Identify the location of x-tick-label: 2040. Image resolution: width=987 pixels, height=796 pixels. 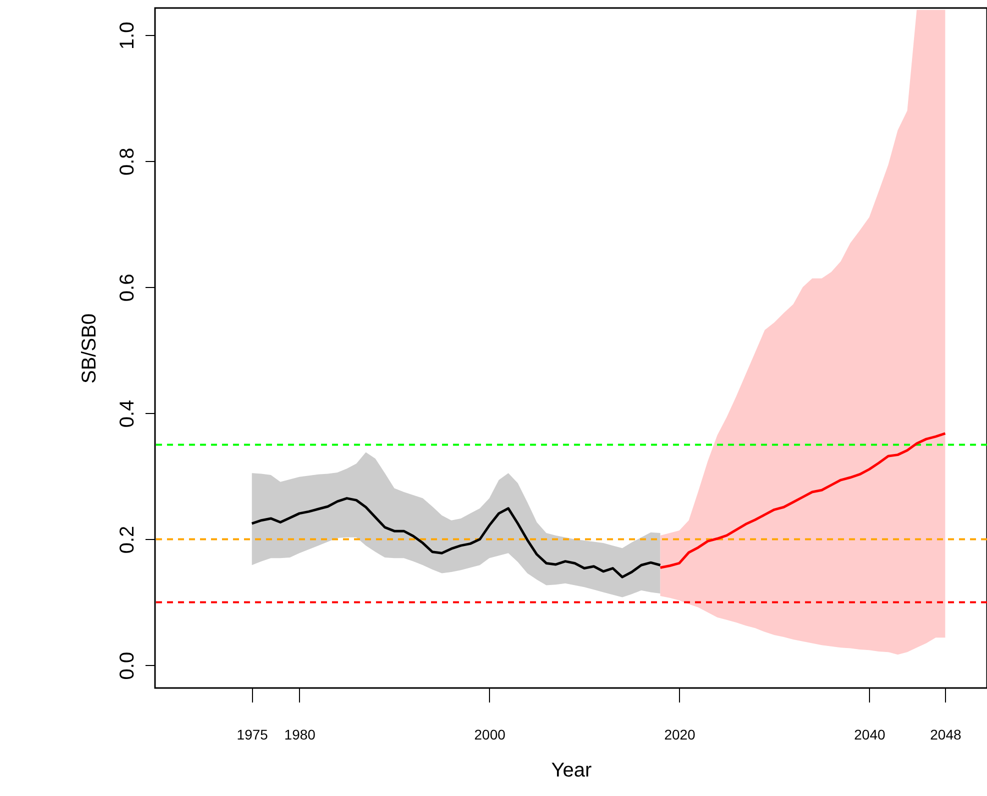
(870, 734).